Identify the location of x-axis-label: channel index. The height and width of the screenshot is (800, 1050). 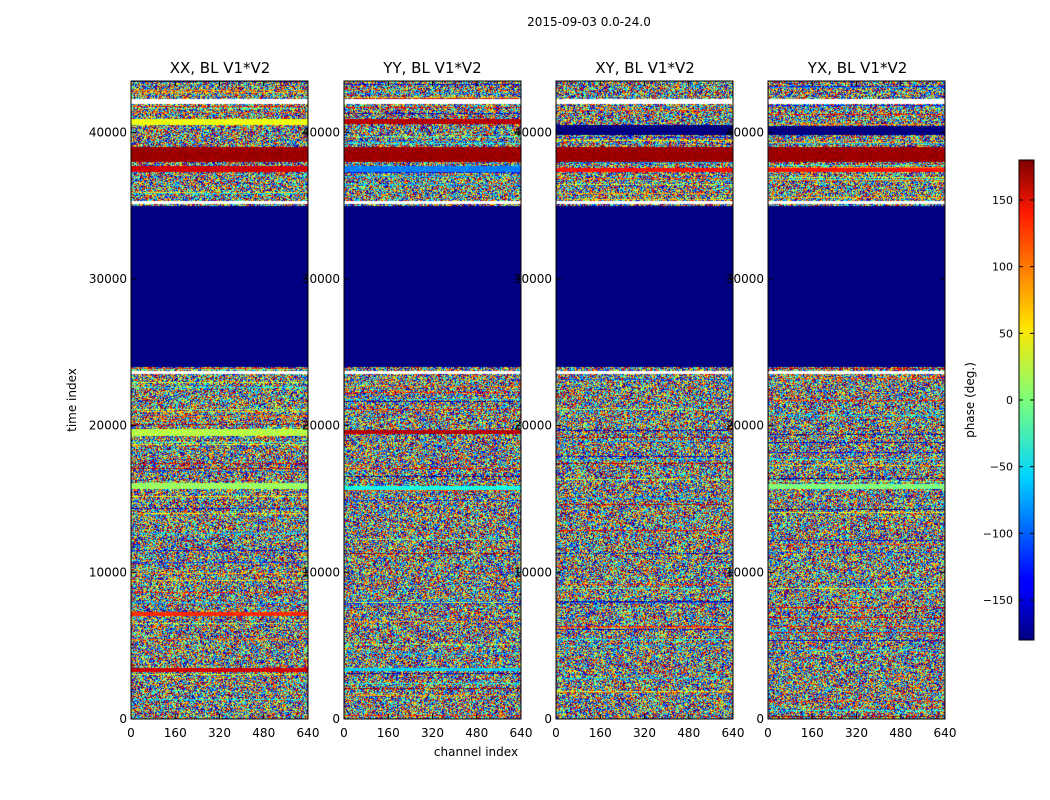
(476, 752).